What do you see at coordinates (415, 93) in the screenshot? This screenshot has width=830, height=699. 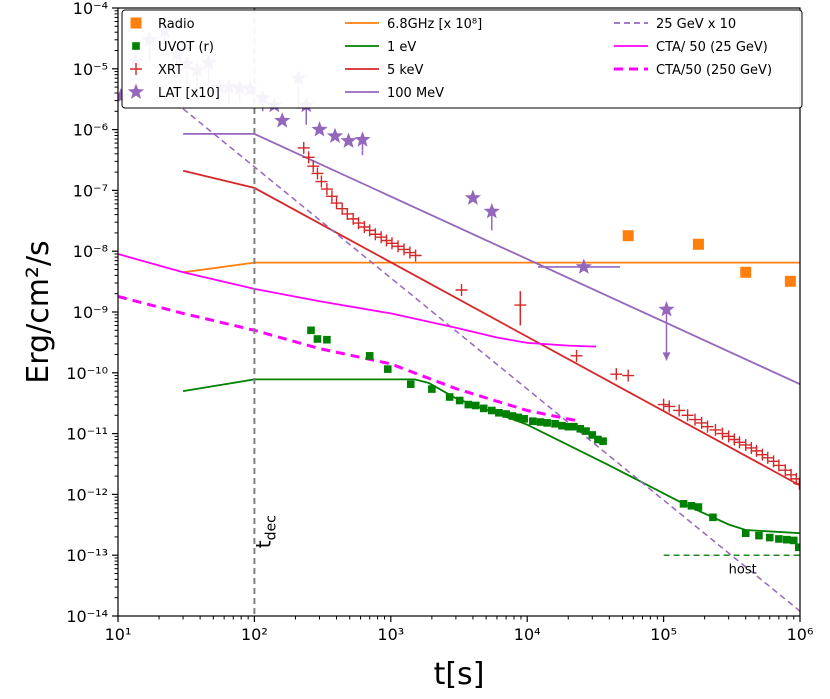 I see `legend-label-100-mev: 100 MeV` at bounding box center [415, 93].